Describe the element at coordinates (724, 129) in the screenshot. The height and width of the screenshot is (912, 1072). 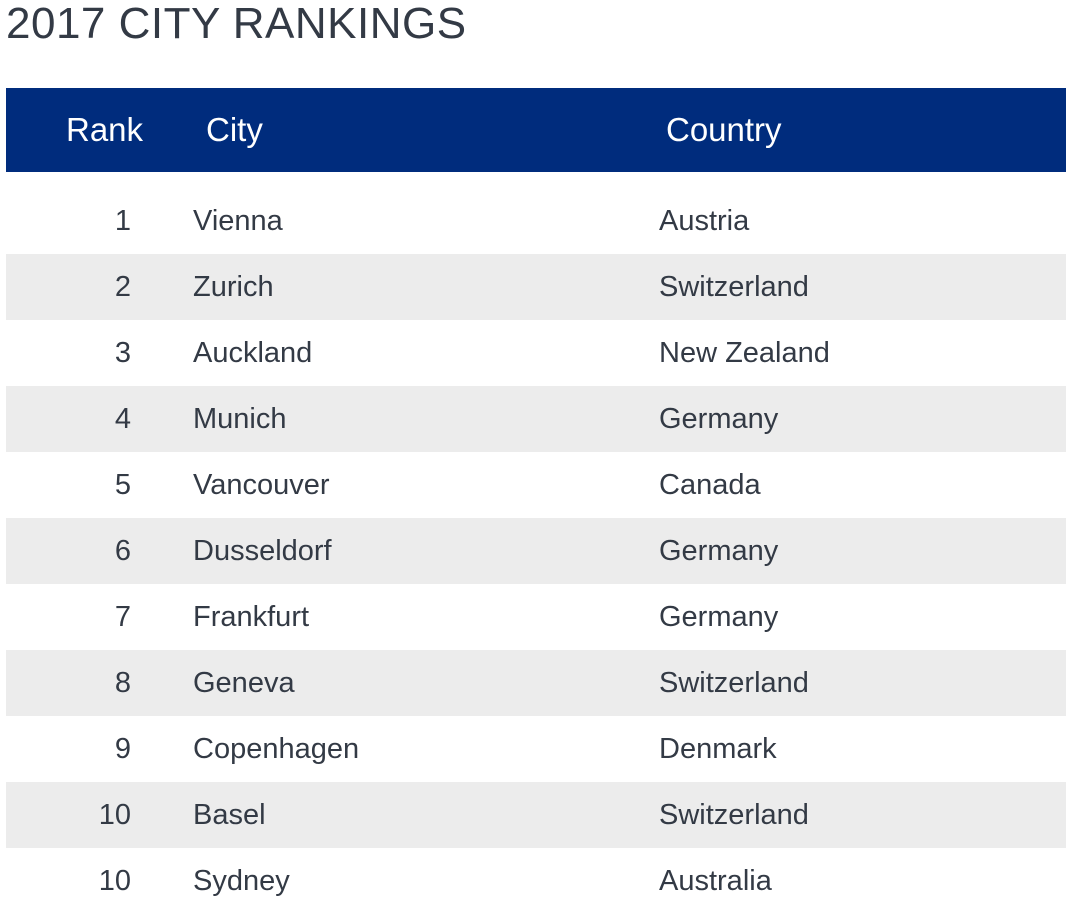
I see `column-header-country: Country` at that location.